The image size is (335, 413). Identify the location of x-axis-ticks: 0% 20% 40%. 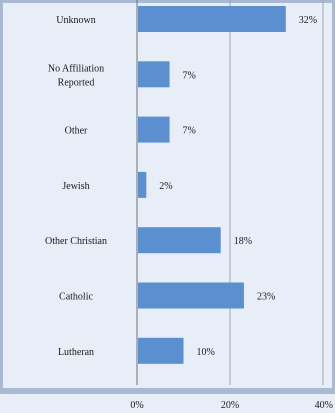
(231, 405).